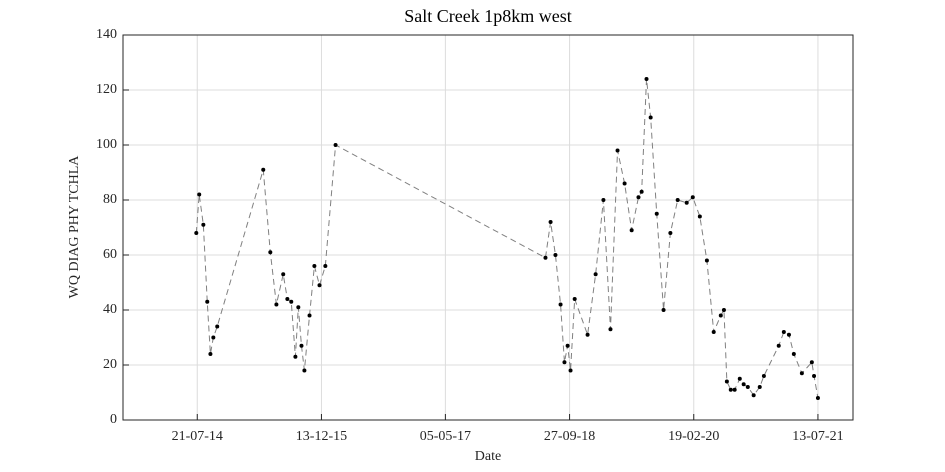 The image size is (945, 472). Describe the element at coordinates (106, 89) in the screenshot. I see `y-tick-label: 120` at that location.